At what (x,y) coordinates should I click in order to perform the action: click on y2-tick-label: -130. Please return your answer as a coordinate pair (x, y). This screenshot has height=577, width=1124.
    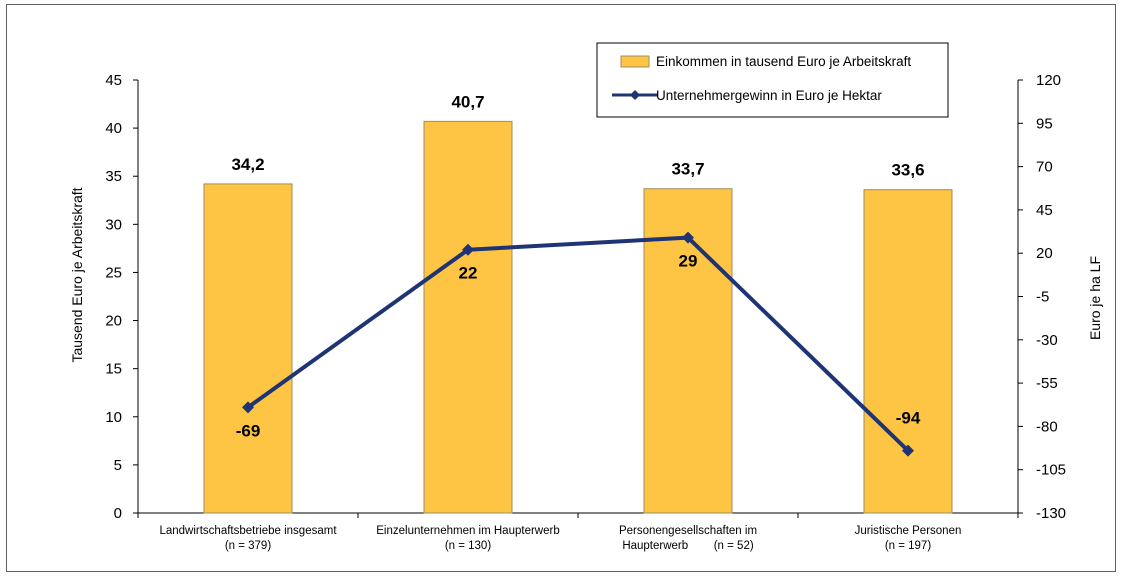
    Looking at the image, I should click on (1051, 513).